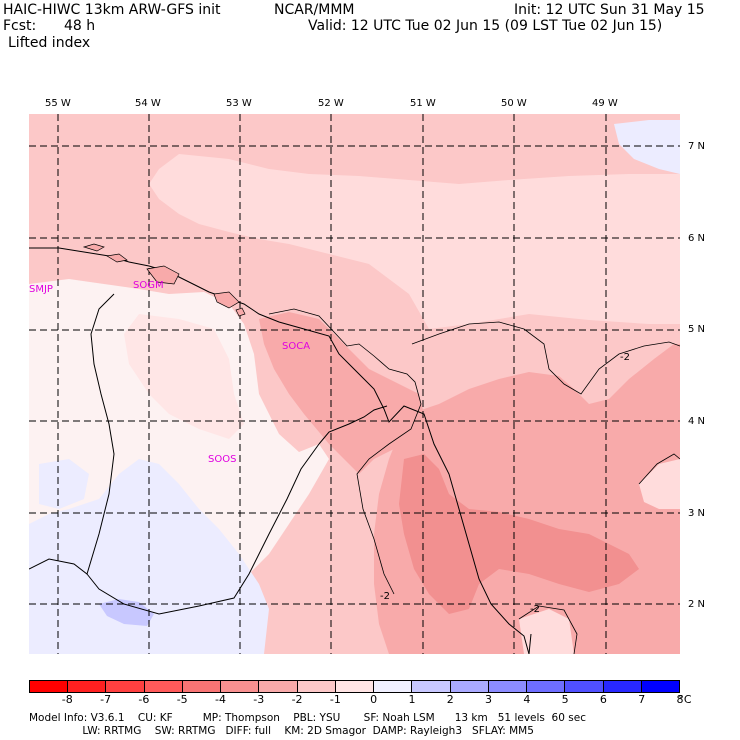 The height and width of the screenshot is (740, 740). I want to click on legend-label: 3, so click(489, 699).